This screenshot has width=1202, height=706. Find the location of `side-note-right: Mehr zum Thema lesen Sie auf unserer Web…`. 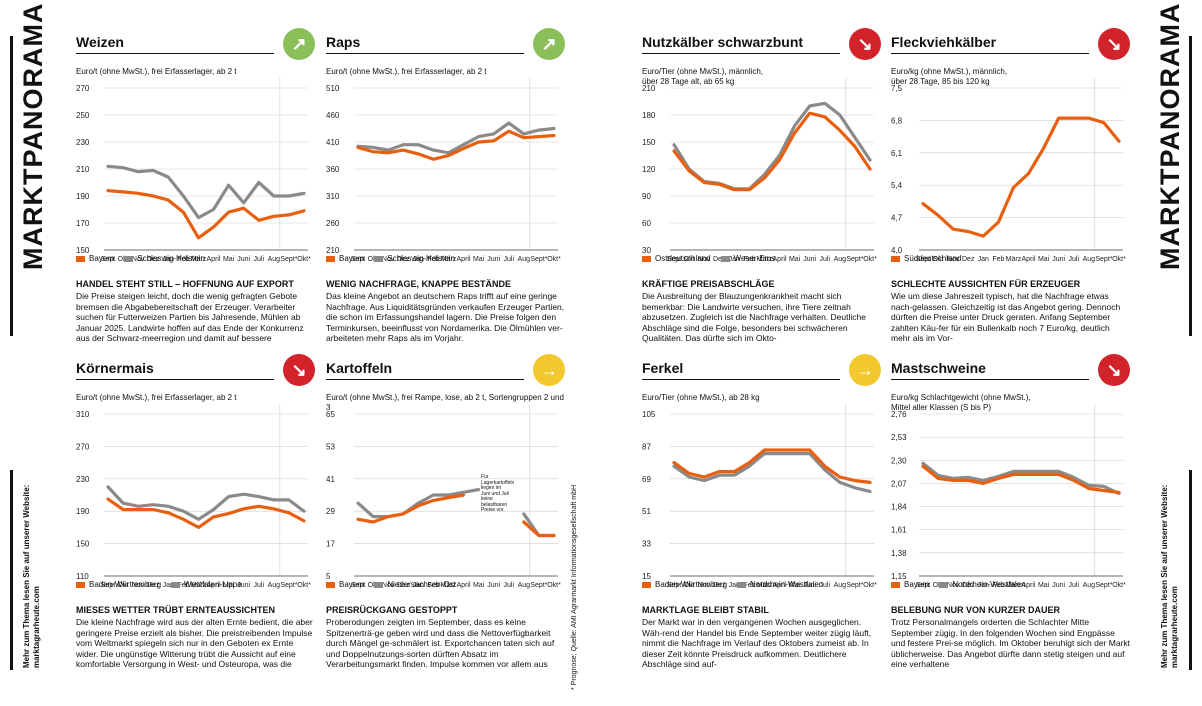

side-note-right: Mehr zum Thema lesen Sie auf unserer Web… is located at coordinates (1170, 576).